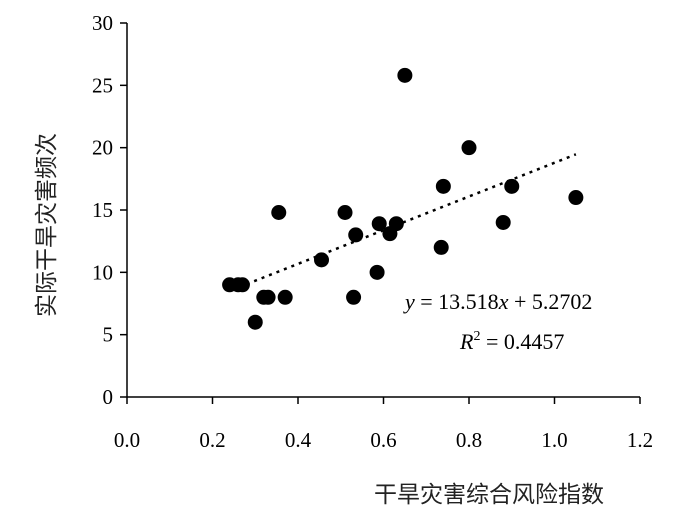 This screenshot has width=699, height=522. What do you see at coordinates (212, 440) in the screenshot?
I see `x-tick-label: 0.2` at bounding box center [212, 440].